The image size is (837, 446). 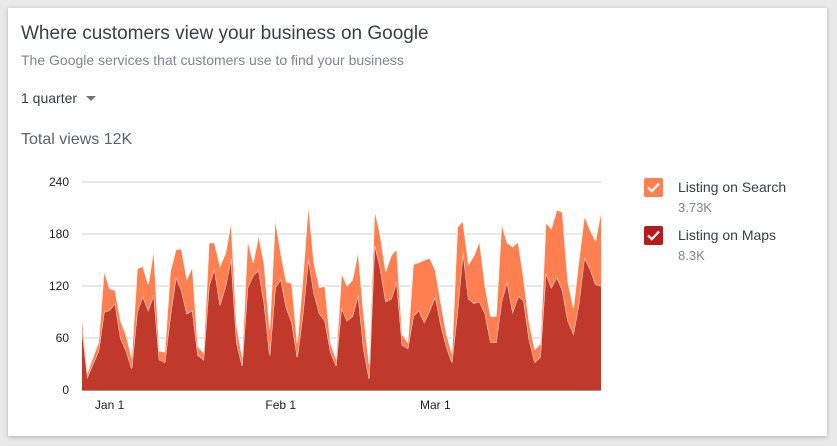 I want to click on y-tick-label: 60, so click(x=63, y=338).